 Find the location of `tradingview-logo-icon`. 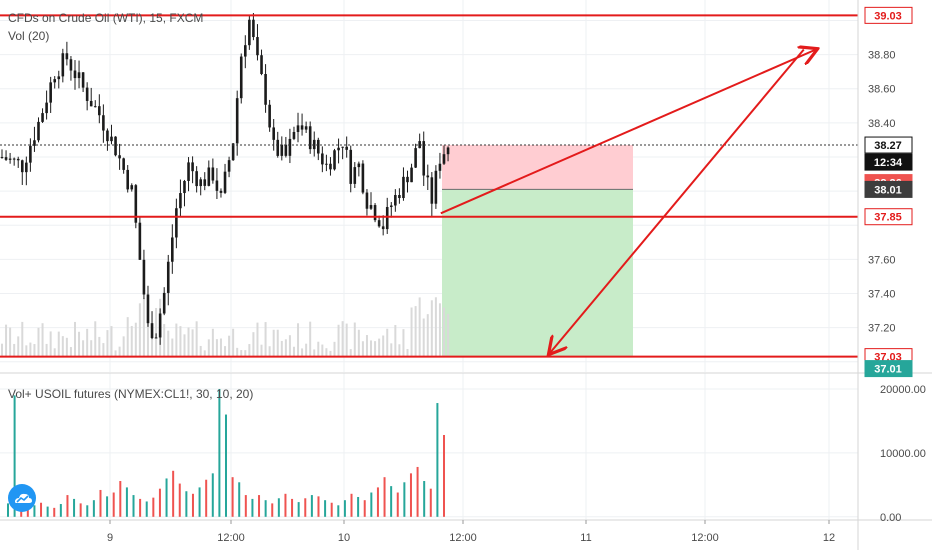

tradingview-logo-icon is located at coordinates (22, 498).